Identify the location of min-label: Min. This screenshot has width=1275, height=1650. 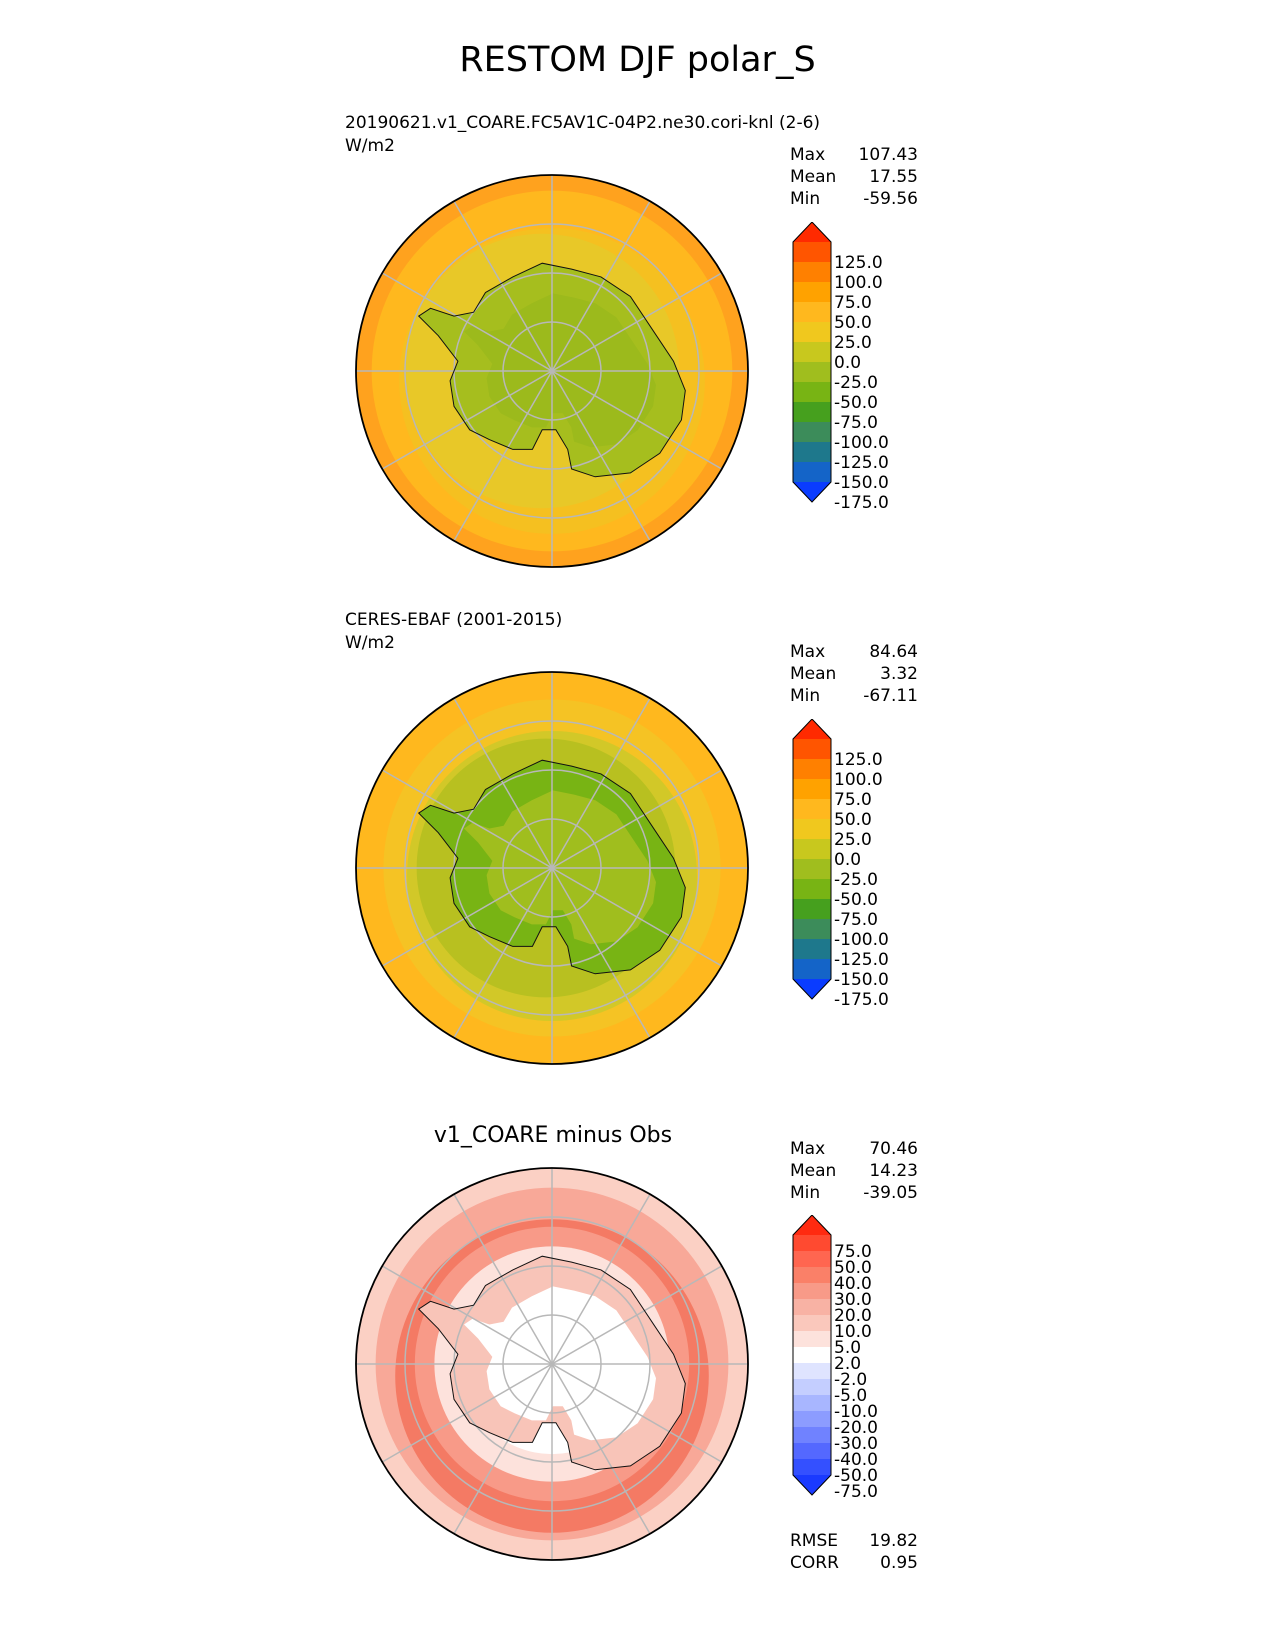
(805, 1193).